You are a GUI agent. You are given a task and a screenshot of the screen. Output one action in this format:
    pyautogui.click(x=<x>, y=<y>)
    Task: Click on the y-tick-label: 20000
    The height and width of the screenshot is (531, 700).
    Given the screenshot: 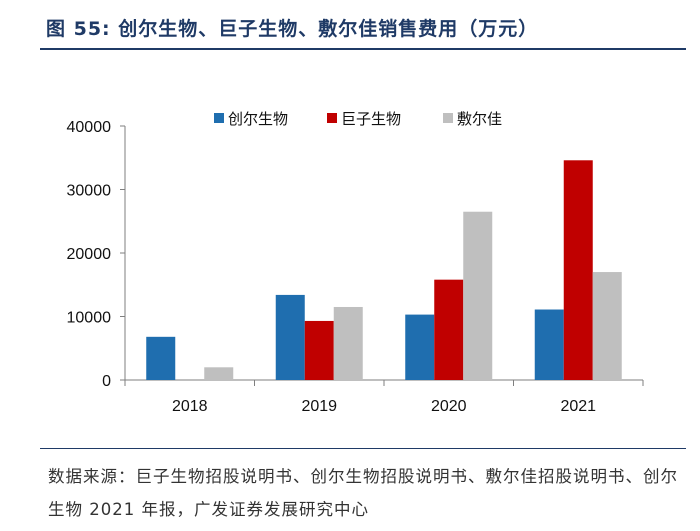 What is the action you would take?
    pyautogui.click(x=89, y=254)
    